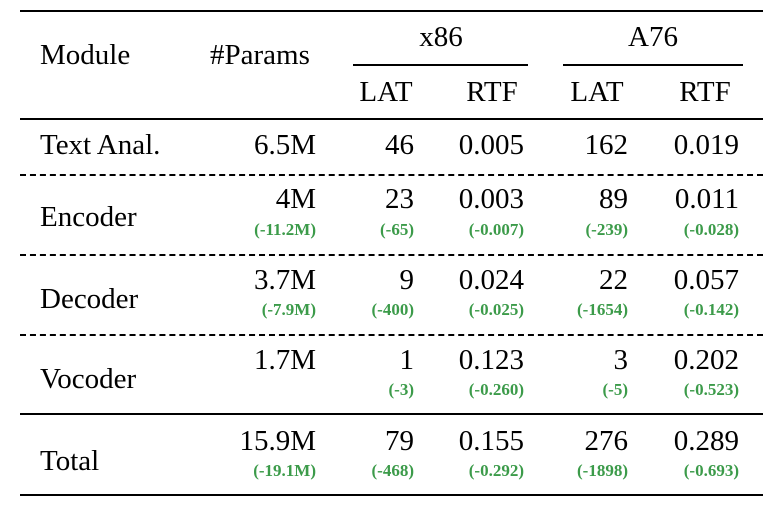 This screenshot has width=781, height=508. Describe the element at coordinates (705, 92) in the screenshot. I see `header-a76-rtf: RTF` at that location.